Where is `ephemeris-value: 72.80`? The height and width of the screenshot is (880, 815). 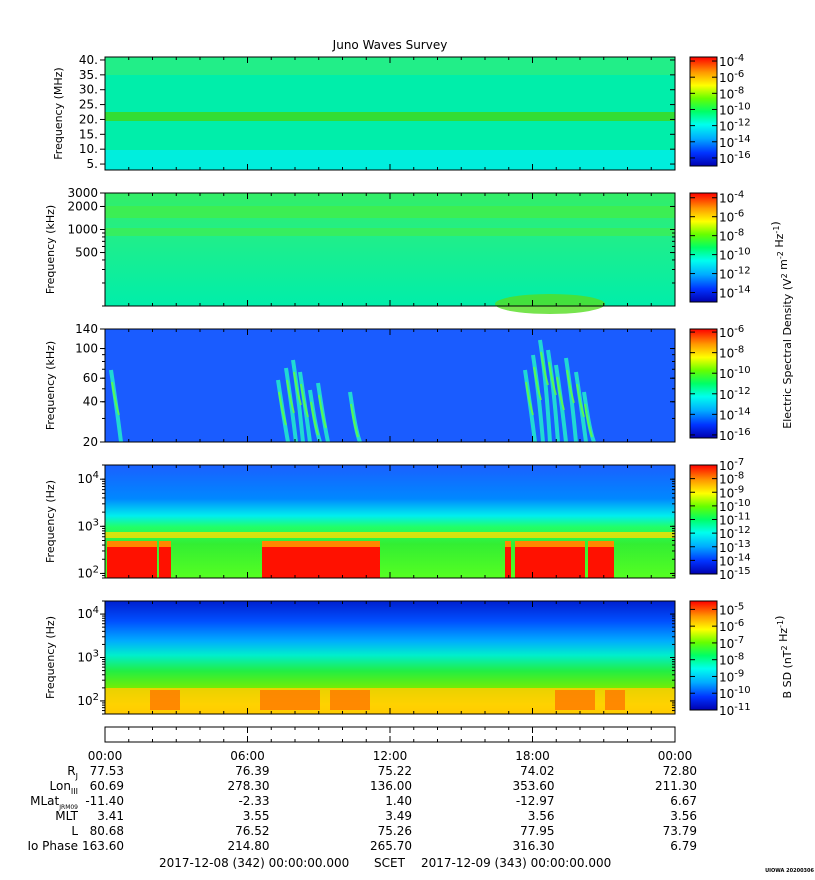
ephemeris-value: 72.80 is located at coordinates (680, 771).